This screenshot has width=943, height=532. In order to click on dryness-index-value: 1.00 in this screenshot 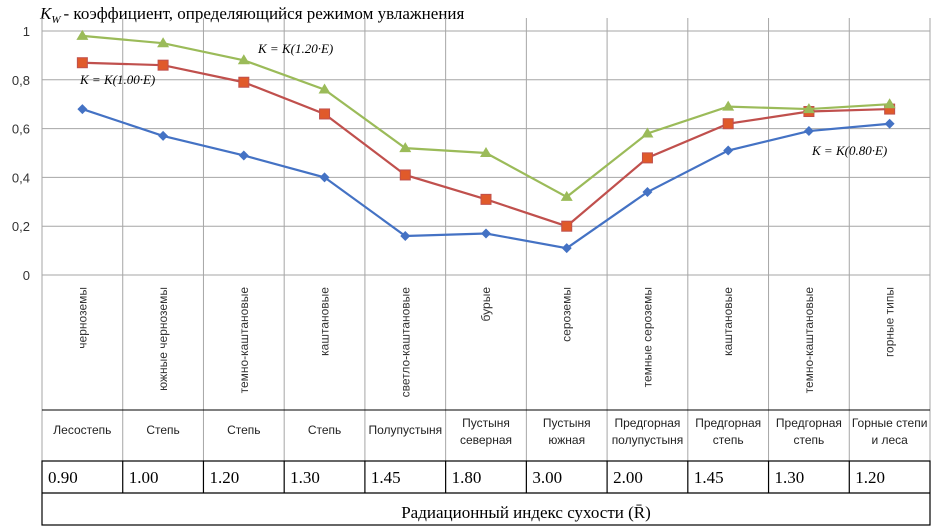, I will do `click(144, 477)`.